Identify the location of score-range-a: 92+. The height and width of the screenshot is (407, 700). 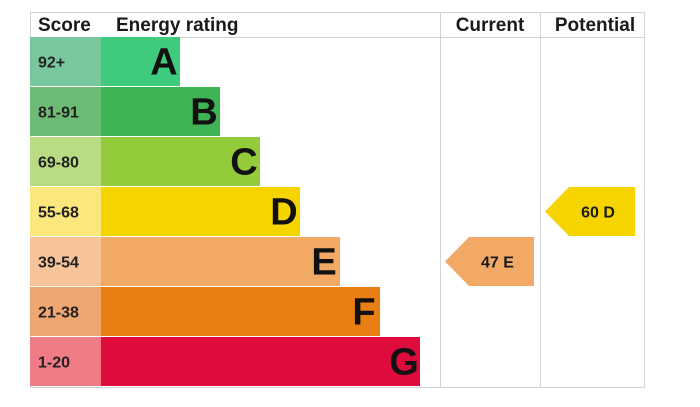
(51, 63).